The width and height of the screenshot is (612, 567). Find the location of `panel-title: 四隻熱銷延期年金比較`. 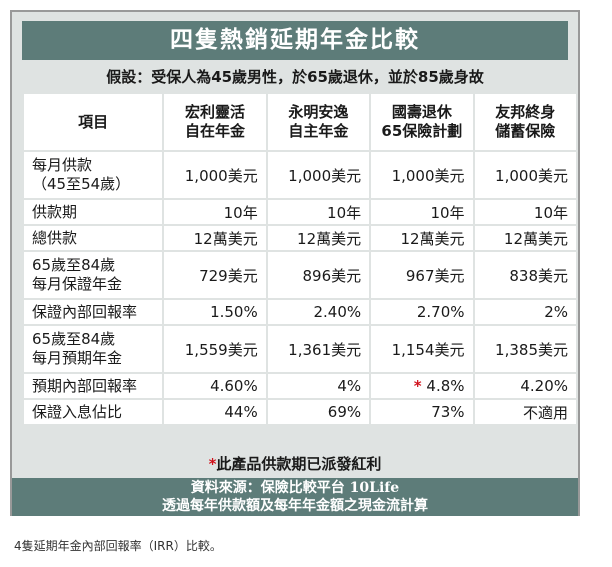

panel-title: 四隻熱銷延期年金比較 is located at coordinates (295, 40).